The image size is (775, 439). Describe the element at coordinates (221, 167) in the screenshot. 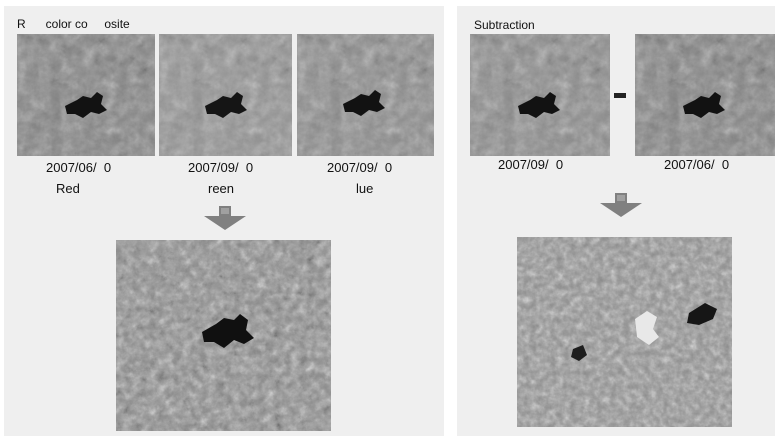

I see `green-input-date: 2007/09/ 0` at that location.